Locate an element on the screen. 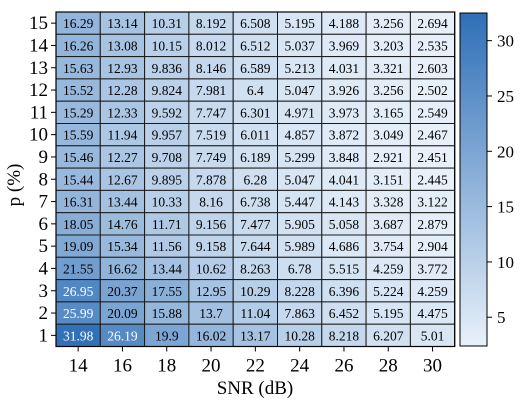  cell-value-label: 4.041 is located at coordinates (344, 179).